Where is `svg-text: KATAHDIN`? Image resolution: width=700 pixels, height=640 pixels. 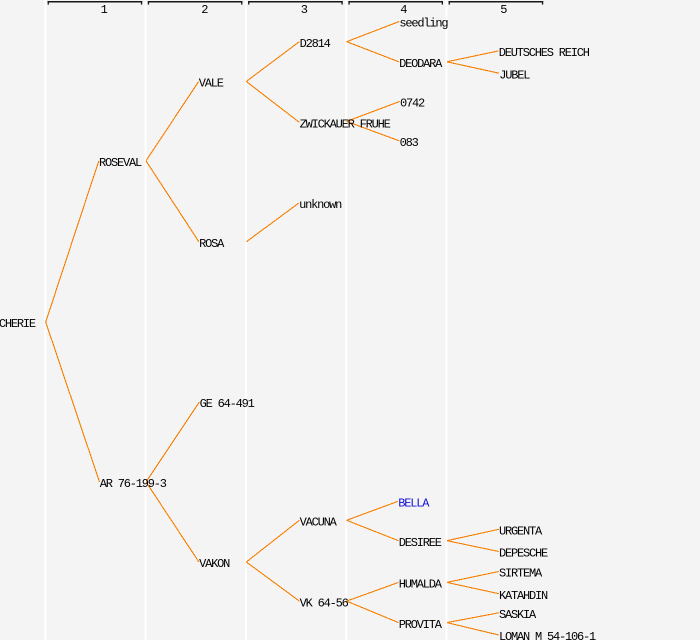
svg-text: KATAHDIN is located at coordinates (523, 596).